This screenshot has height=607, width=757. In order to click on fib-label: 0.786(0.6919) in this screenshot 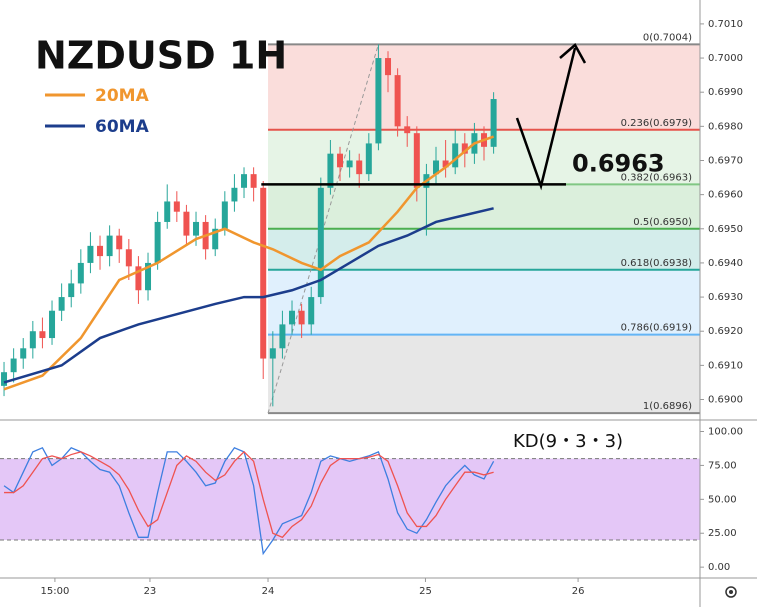, I will do `click(657, 328)`.